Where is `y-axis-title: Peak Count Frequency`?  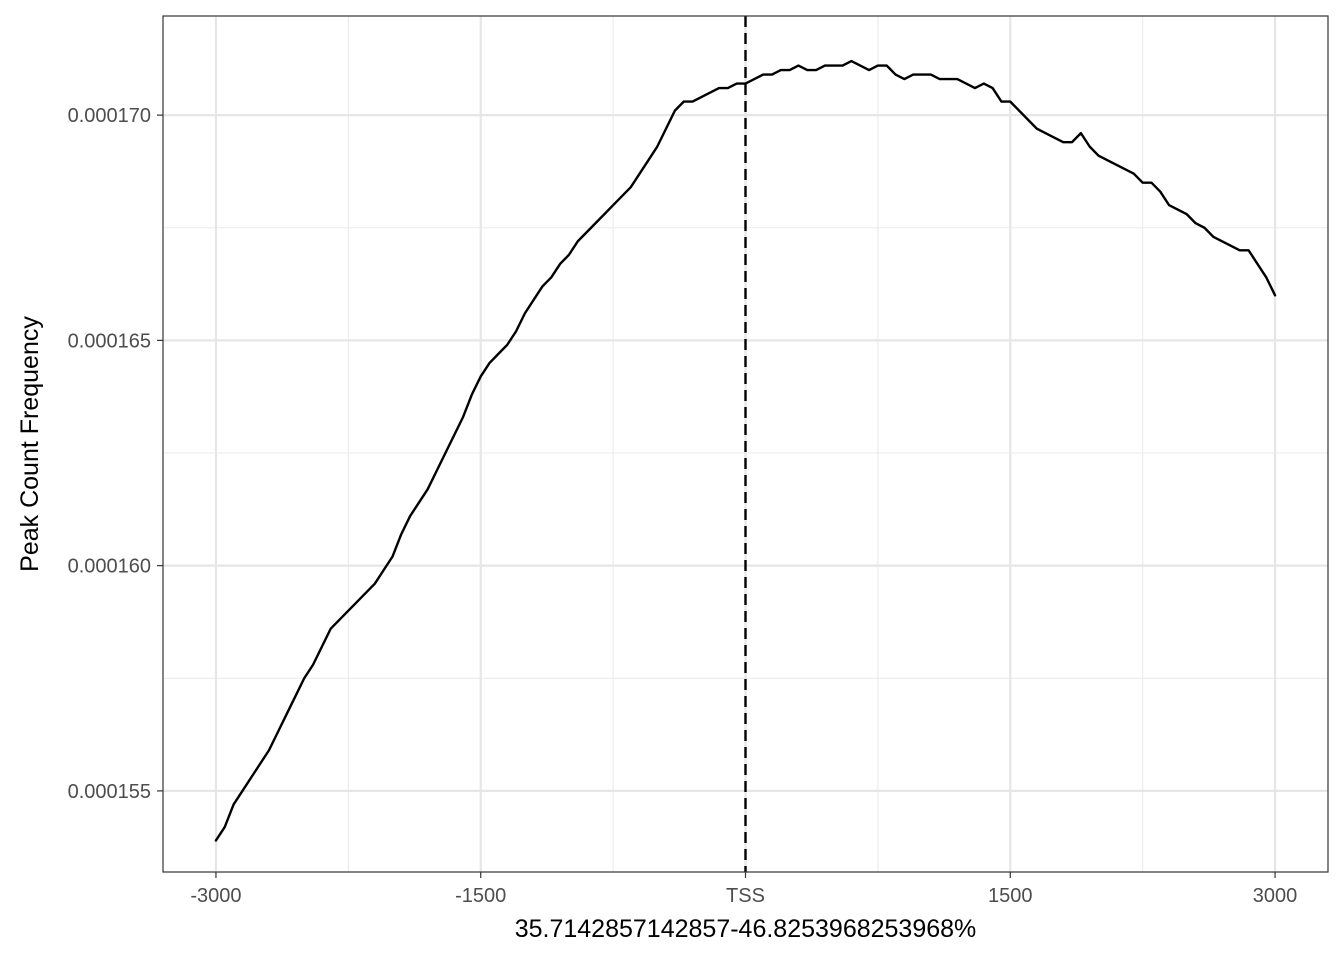
y-axis-title: Peak Count Frequency is located at coordinates (30, 444).